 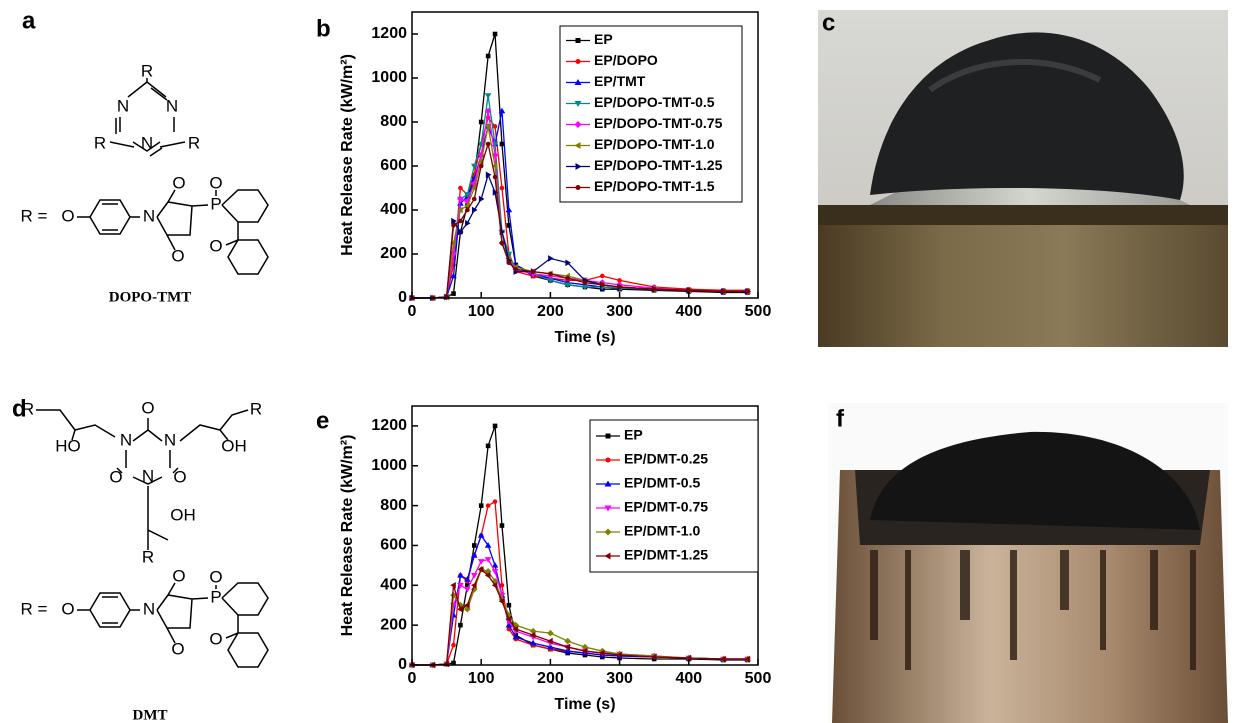 What do you see at coordinates (481, 311) in the screenshot?
I see `x-tick-label: 100` at bounding box center [481, 311].